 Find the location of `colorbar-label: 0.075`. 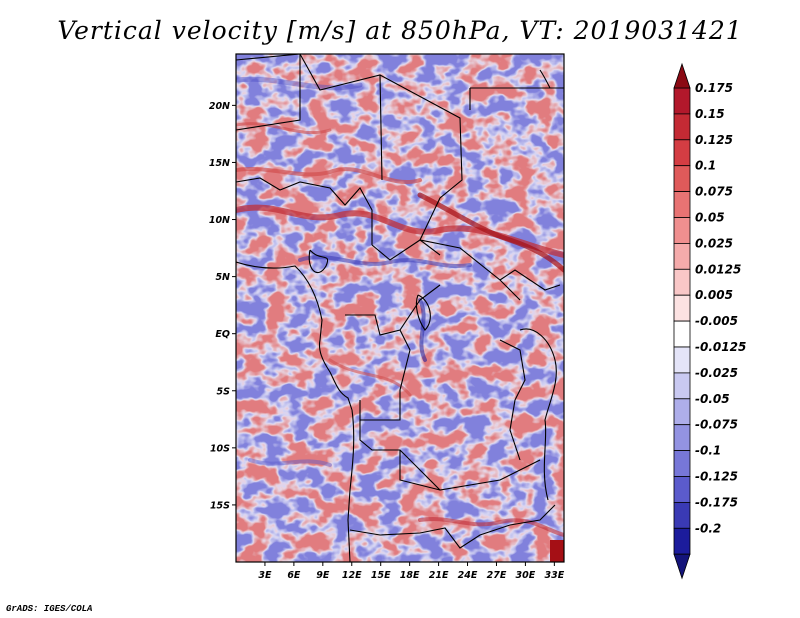

colorbar-label: 0.075 is located at coordinates (714, 192).